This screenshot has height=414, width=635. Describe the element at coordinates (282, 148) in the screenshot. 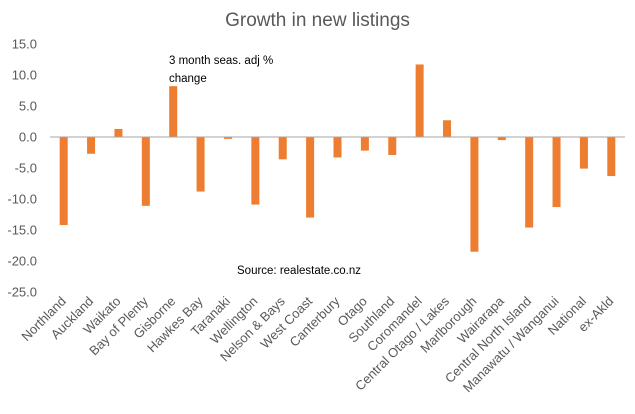

I see `bar-nelson-bays` at that location.